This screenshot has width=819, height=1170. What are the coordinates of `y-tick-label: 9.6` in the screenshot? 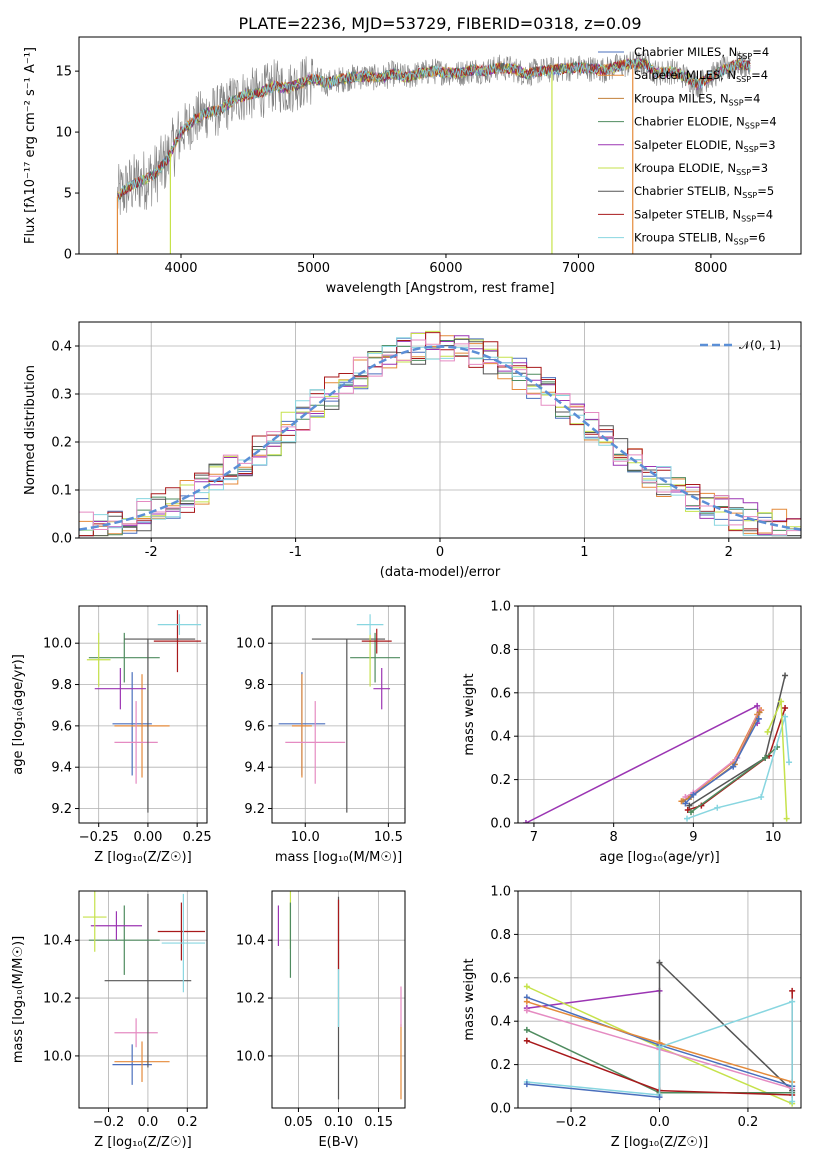 It's located at (254, 726).